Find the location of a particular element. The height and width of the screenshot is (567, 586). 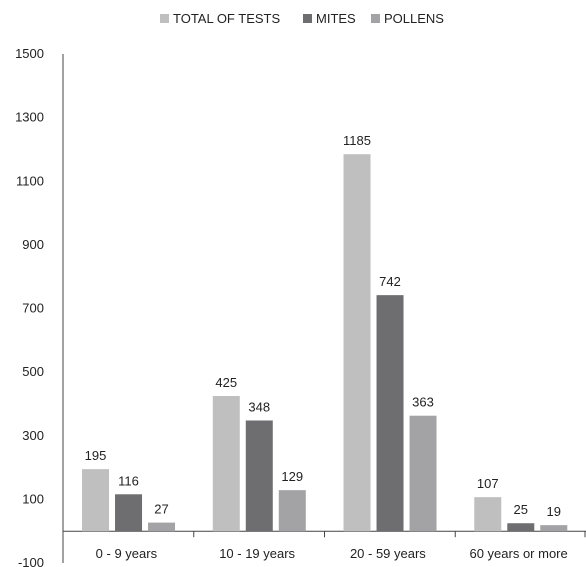

bar-value-label: 107 is located at coordinates (488, 483).